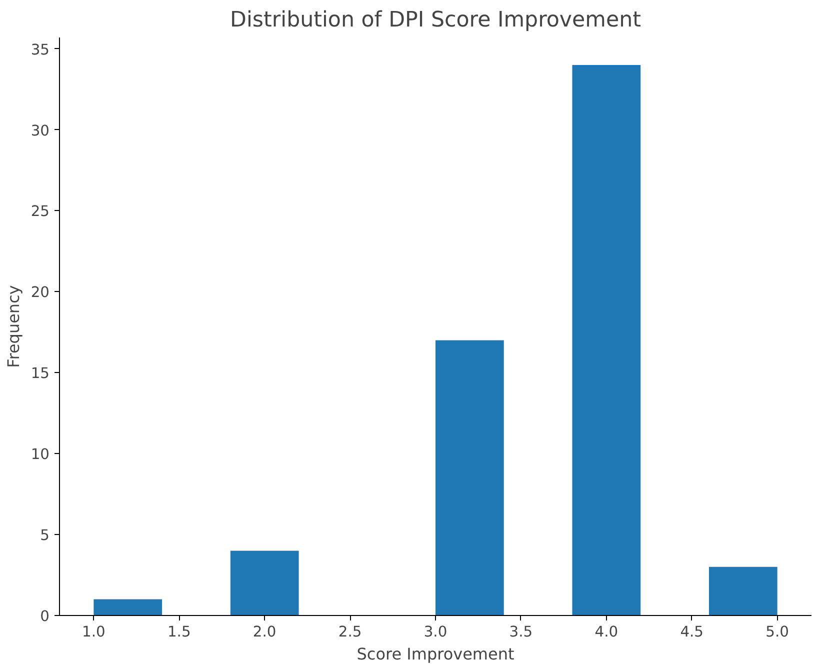 The height and width of the screenshot is (666, 816). I want to click on y-tick-label: 30, so click(40, 131).